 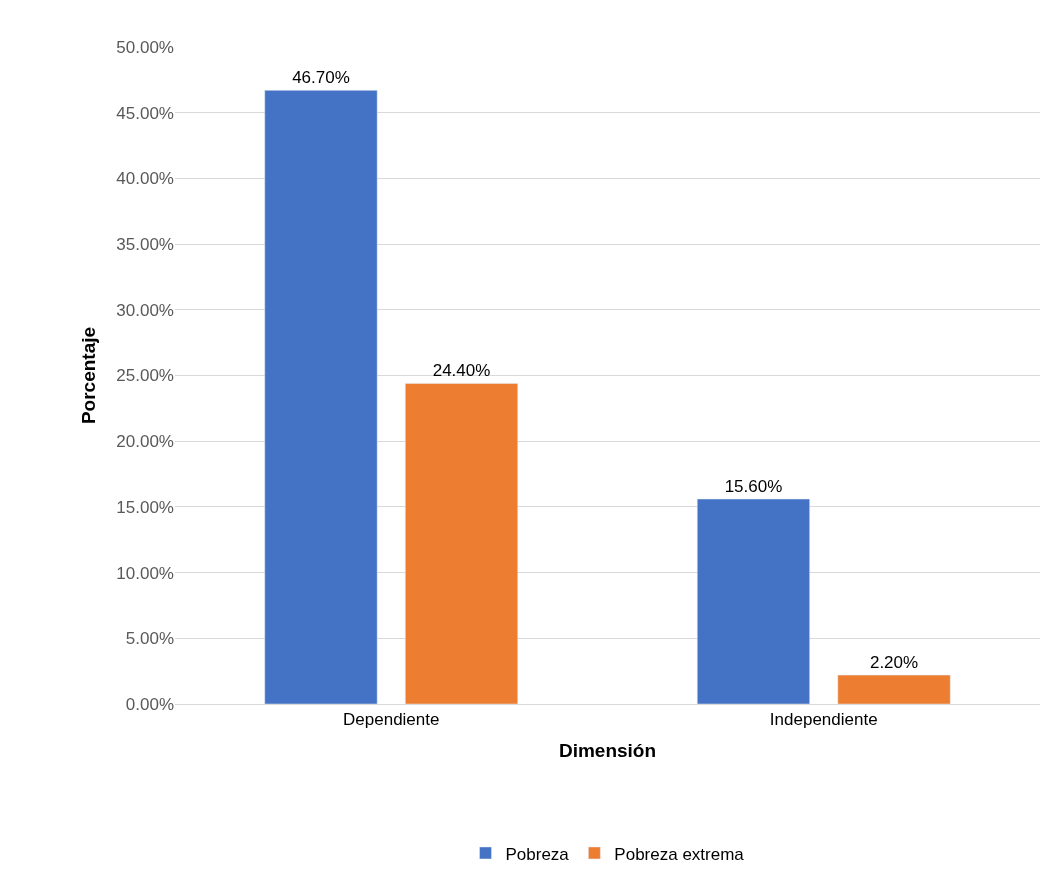 What do you see at coordinates (894, 663) in the screenshot?
I see `data-label: 2.20%` at bounding box center [894, 663].